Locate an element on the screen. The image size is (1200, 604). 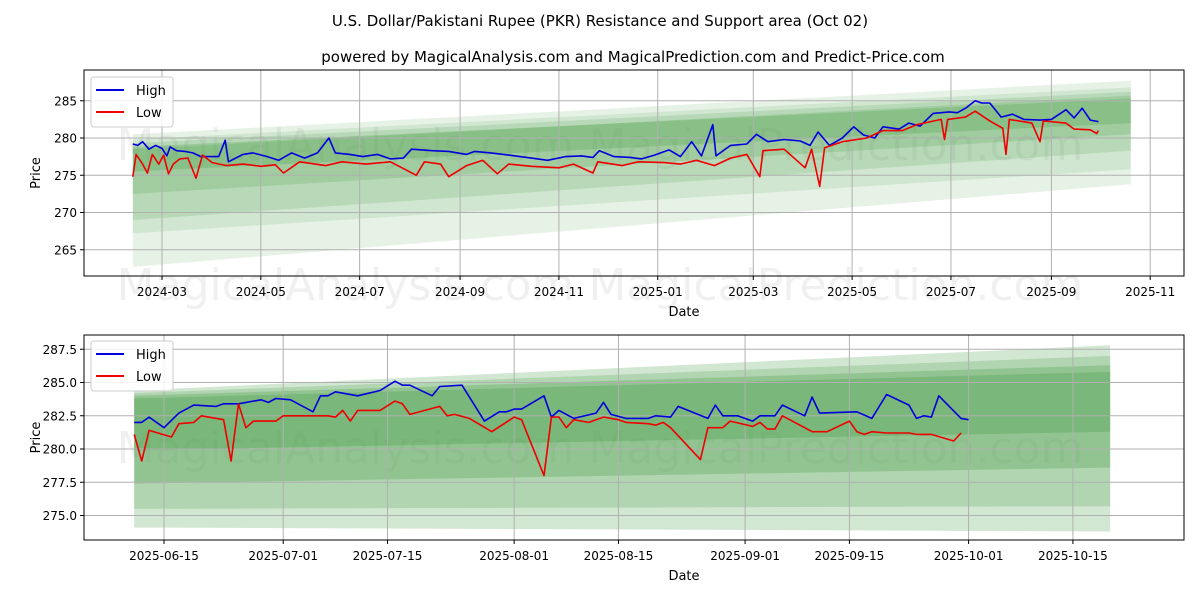
x-tick-label: 2025-09 is located at coordinates (1051, 292).